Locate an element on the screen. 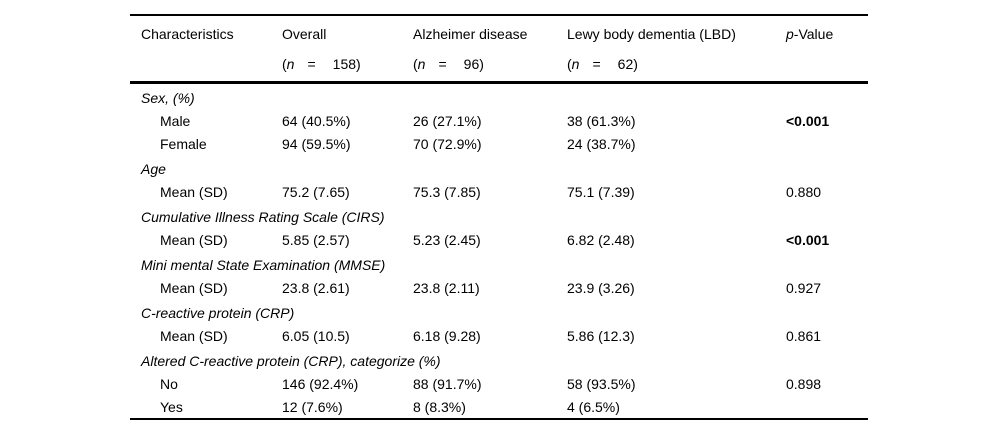 This screenshot has height=433, width=1000. row-label: Female is located at coordinates (183, 143).